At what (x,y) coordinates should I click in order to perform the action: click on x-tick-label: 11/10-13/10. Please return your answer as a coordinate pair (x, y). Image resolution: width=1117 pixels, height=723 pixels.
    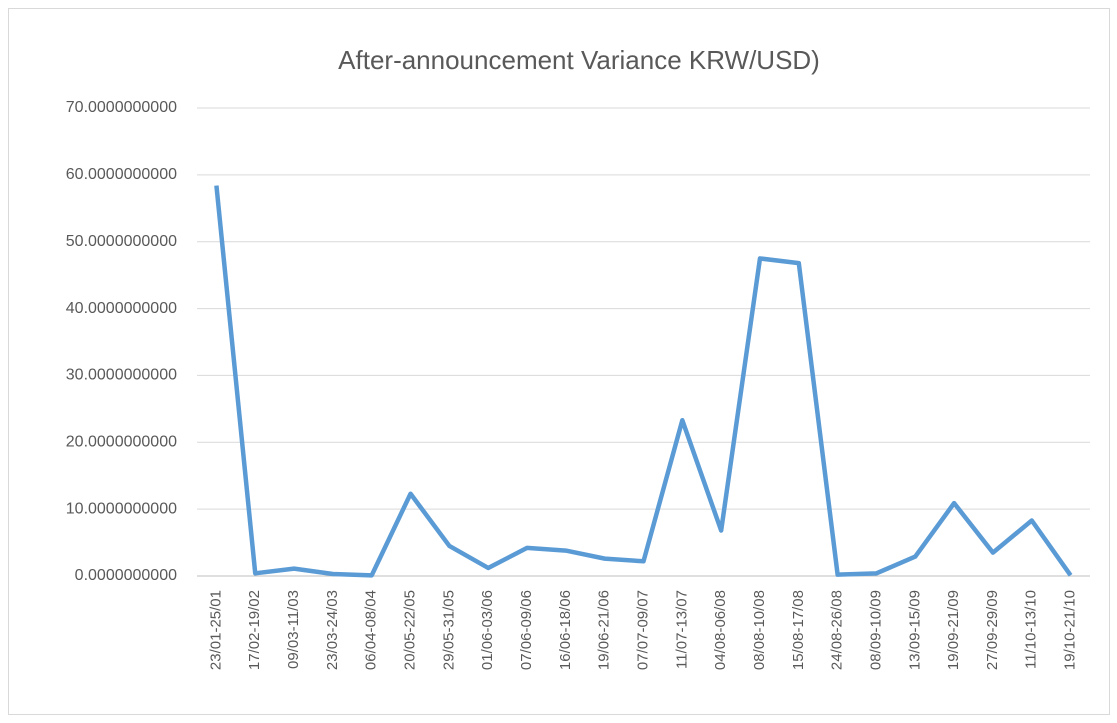
    Looking at the image, I should click on (1031, 629).